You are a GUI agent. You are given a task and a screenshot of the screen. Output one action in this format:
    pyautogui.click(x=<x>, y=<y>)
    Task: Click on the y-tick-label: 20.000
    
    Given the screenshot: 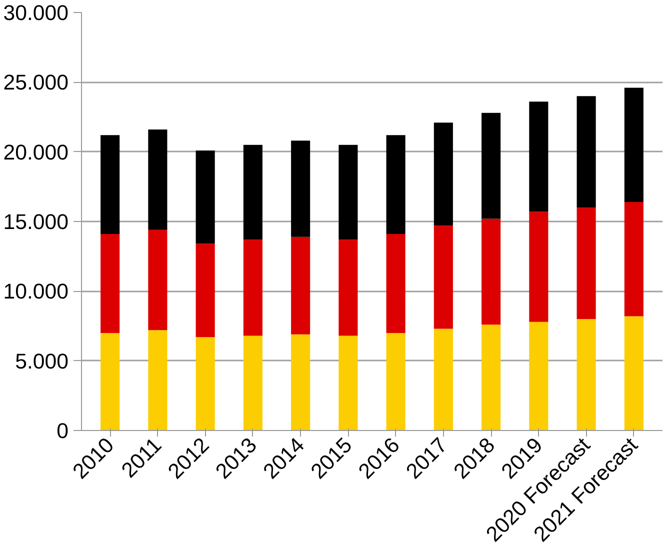 What is the action you would take?
    pyautogui.click(x=36, y=152)
    